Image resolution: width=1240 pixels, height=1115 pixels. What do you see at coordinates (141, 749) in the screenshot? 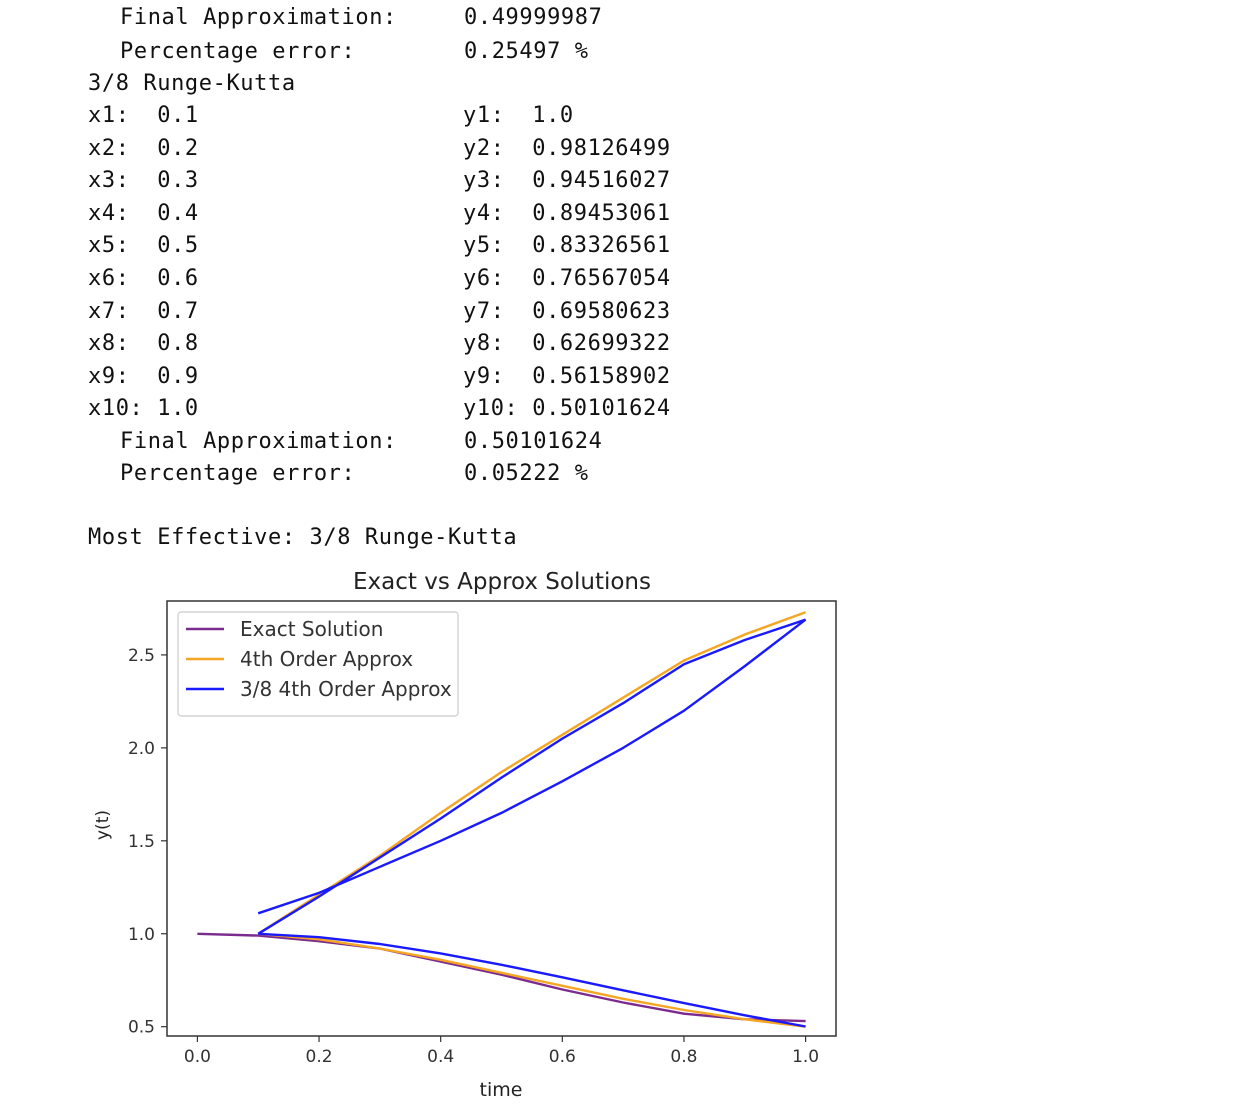
I see `y-tick-label: 2.0` at bounding box center [141, 749].